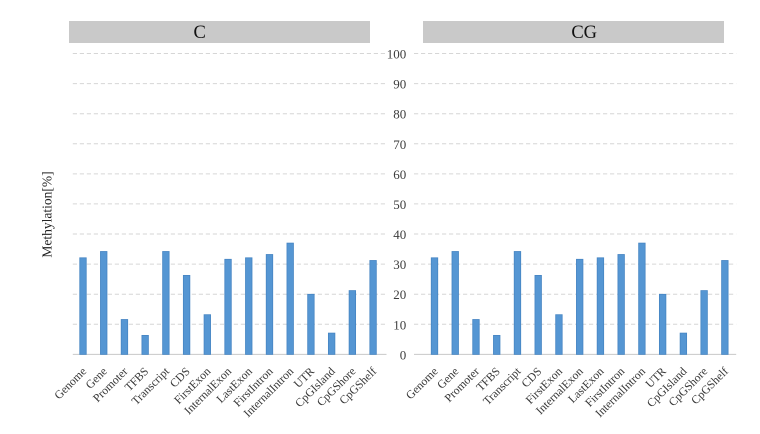  Describe the element at coordinates (399, 114) in the screenshot. I see `svg-text: 80` at that location.